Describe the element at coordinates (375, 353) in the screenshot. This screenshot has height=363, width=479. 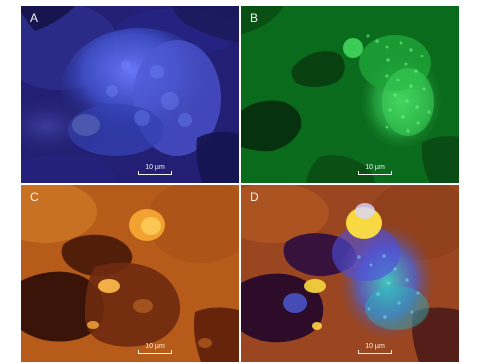
I see `panel-d-scale-line` at that location.